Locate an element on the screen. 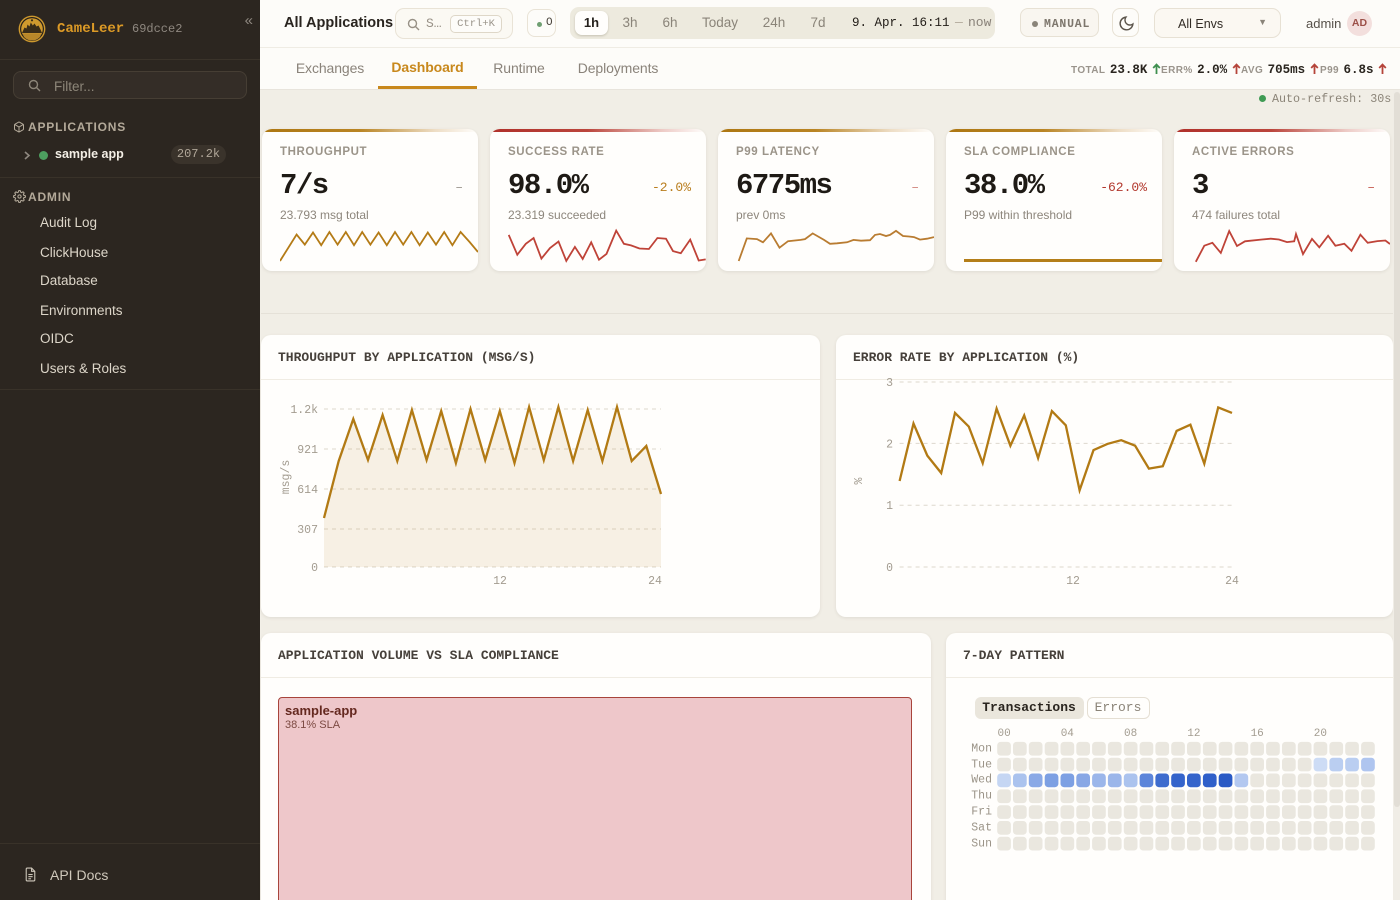  svg-text: 614 is located at coordinates (307, 490).